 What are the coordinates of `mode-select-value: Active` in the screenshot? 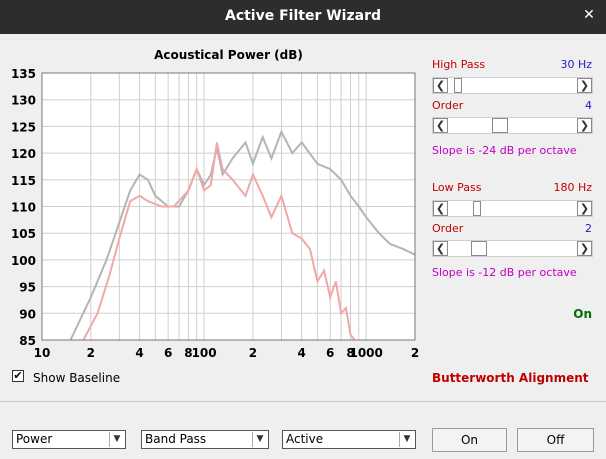 It's located at (305, 439).